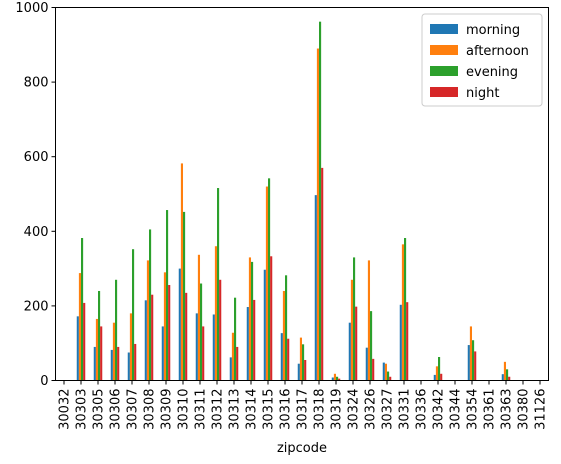 The width and height of the screenshot is (561, 464). What do you see at coordinates (65, 409) in the screenshot?
I see `x-tick-label: 30032` at bounding box center [65, 409].